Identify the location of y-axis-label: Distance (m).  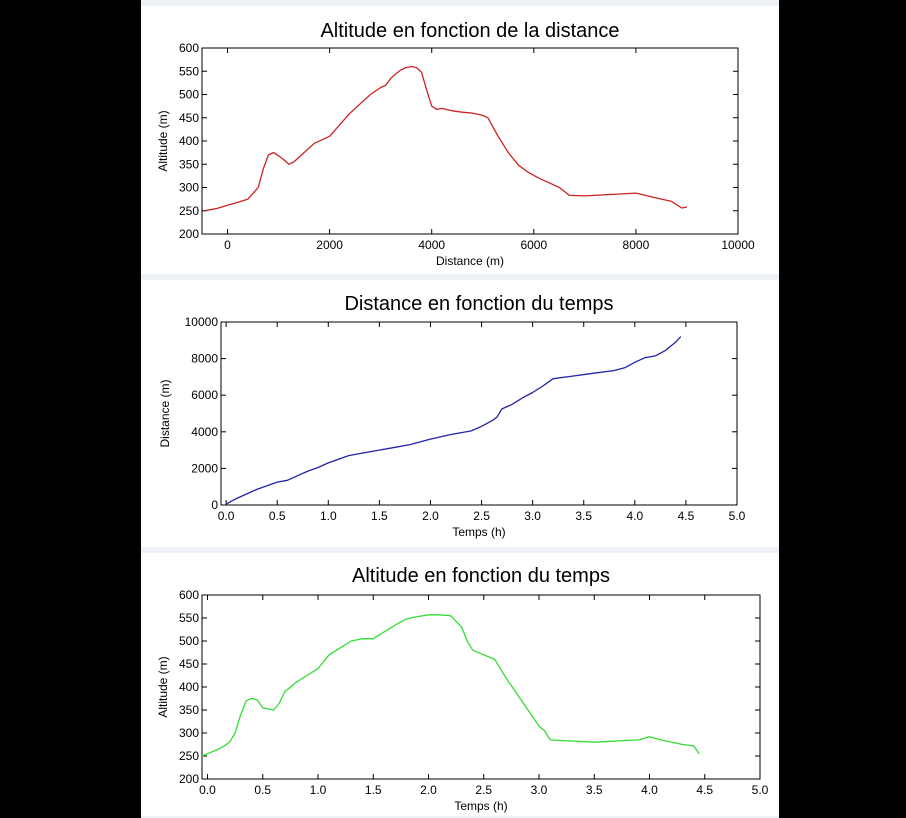
(165, 413).